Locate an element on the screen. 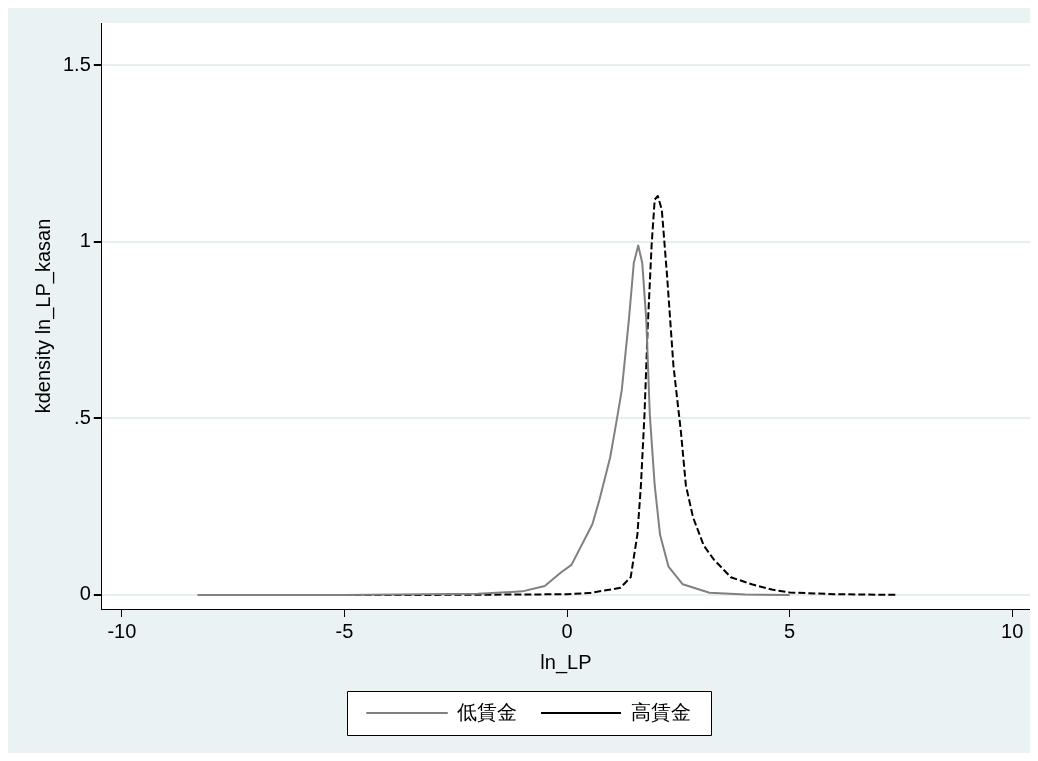 This screenshot has height=761, width=1038. x-tick-label: 0 is located at coordinates (567, 630).